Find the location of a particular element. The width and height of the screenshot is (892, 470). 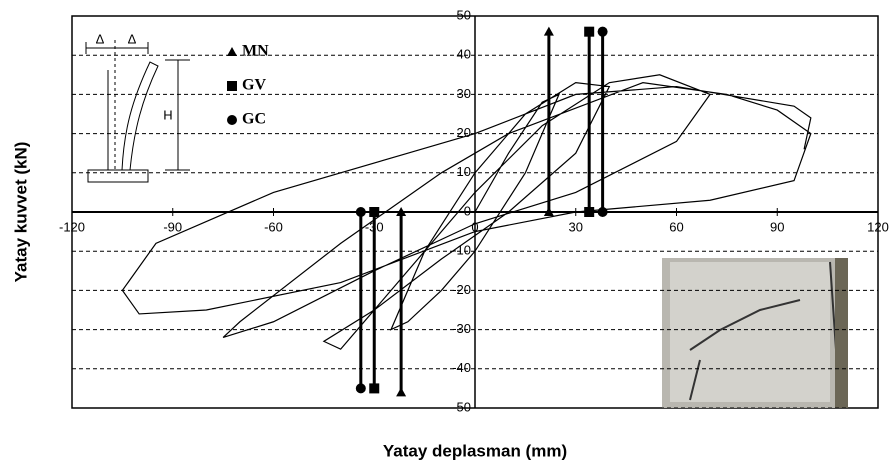

legend-label: MN is located at coordinates (255, 51).